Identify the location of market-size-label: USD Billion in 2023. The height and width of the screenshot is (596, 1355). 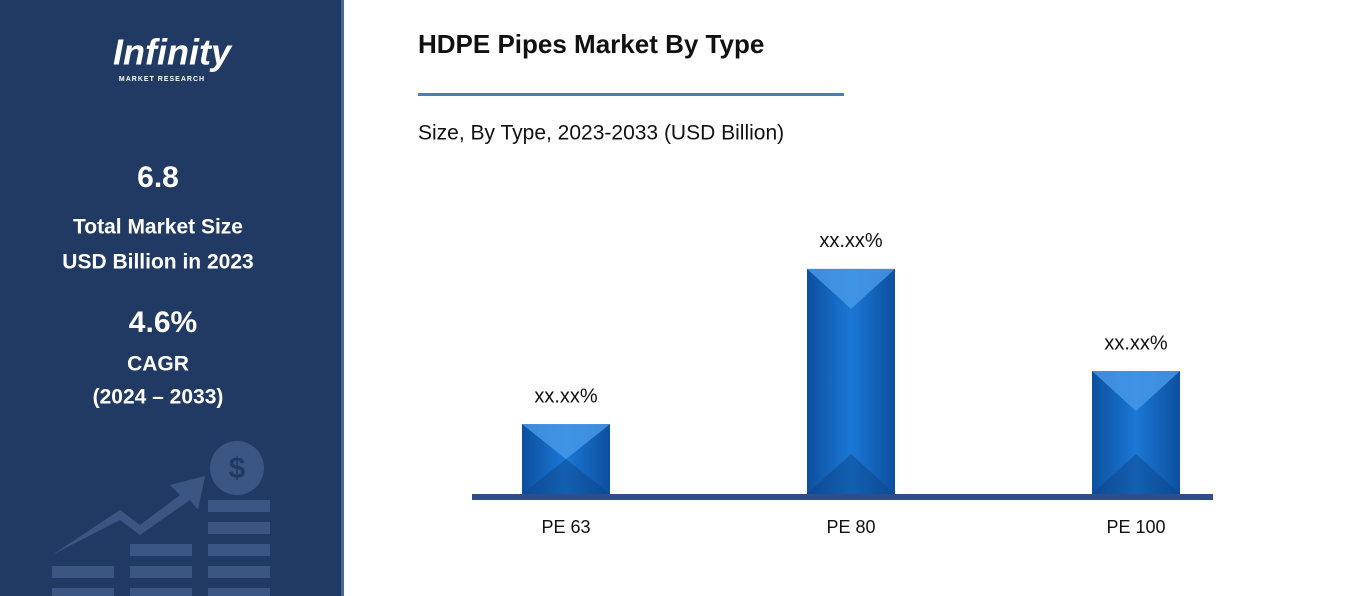
(157, 262).